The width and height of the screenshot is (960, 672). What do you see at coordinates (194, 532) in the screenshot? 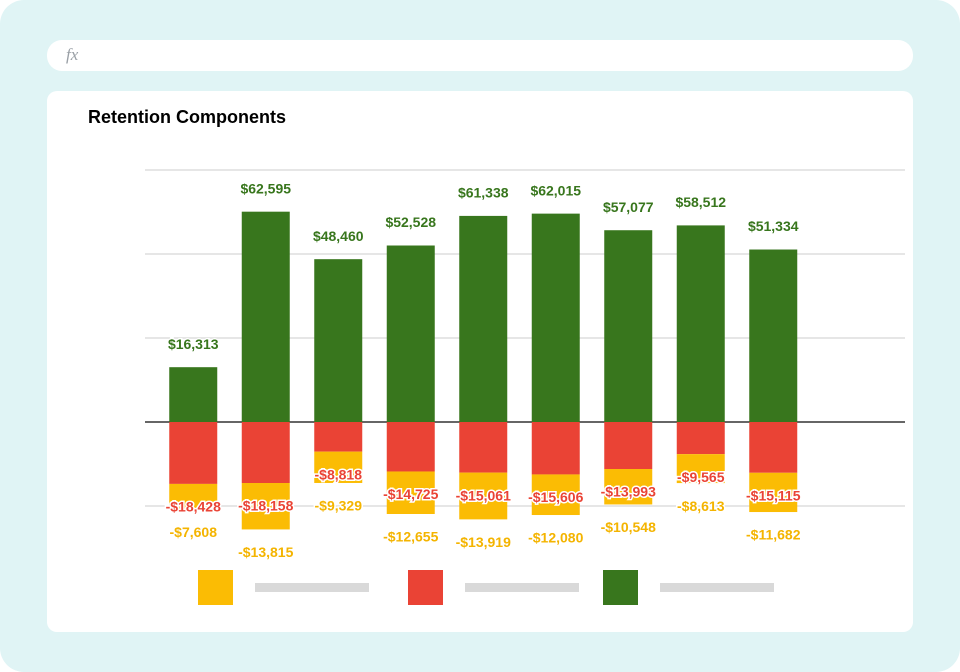
I see `data-label: -$7,608` at bounding box center [194, 532].